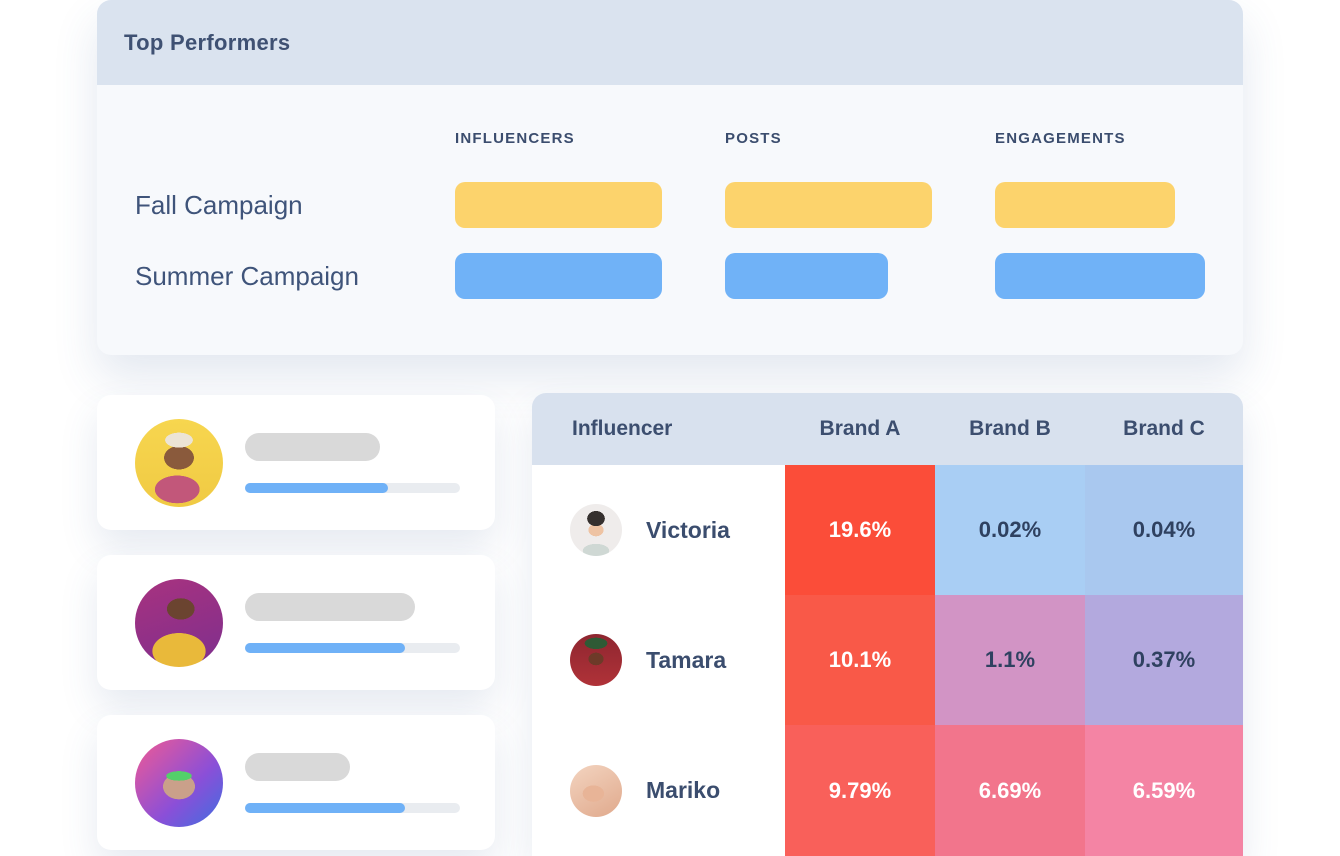 The image size is (1340, 856). Describe the element at coordinates (207, 42) in the screenshot. I see `panel-title: Top Performers` at that location.